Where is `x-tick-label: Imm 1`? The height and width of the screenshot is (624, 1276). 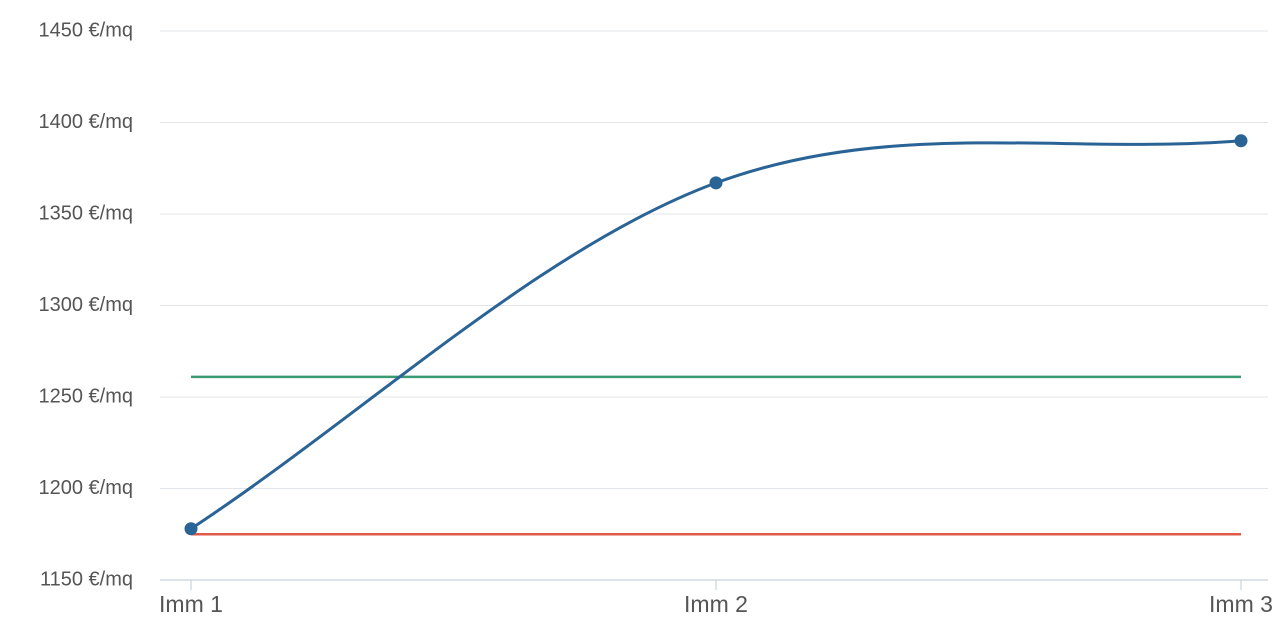
x-tick-label: Imm 1 is located at coordinates (191, 604).